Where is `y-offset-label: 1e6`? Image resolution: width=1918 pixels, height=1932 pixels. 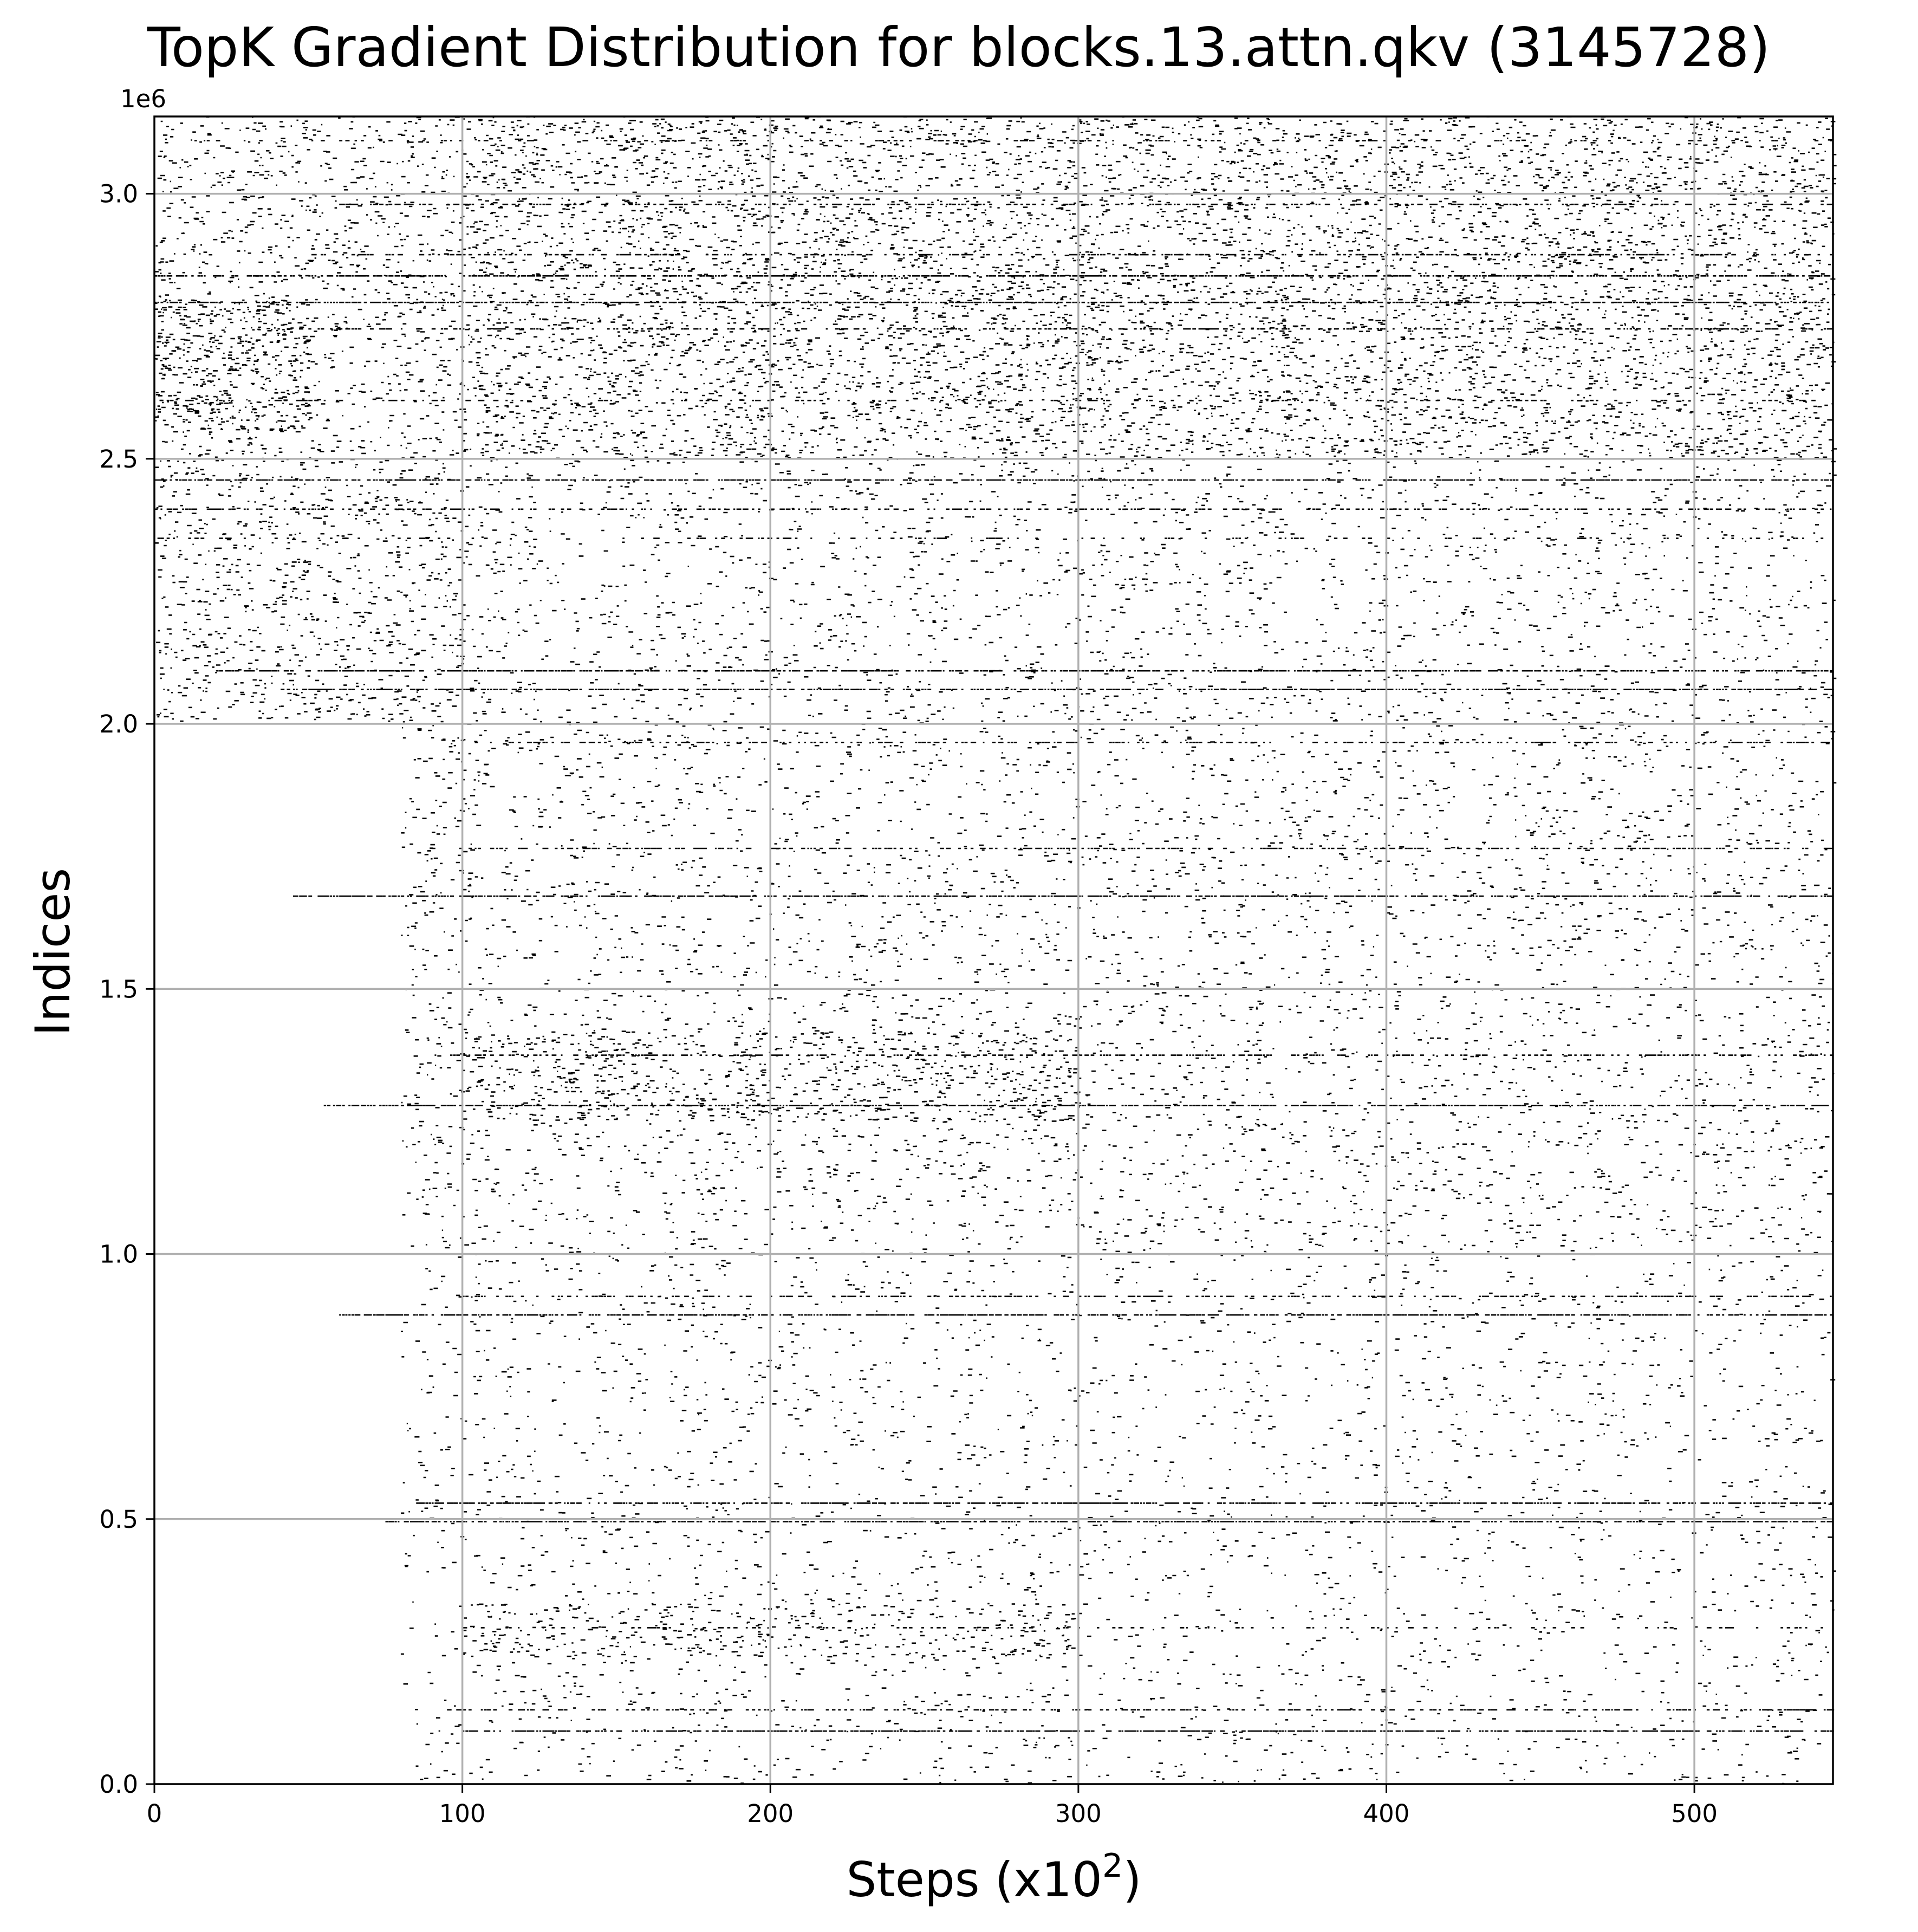
y-offset-label: 1e6 is located at coordinates (143, 99).